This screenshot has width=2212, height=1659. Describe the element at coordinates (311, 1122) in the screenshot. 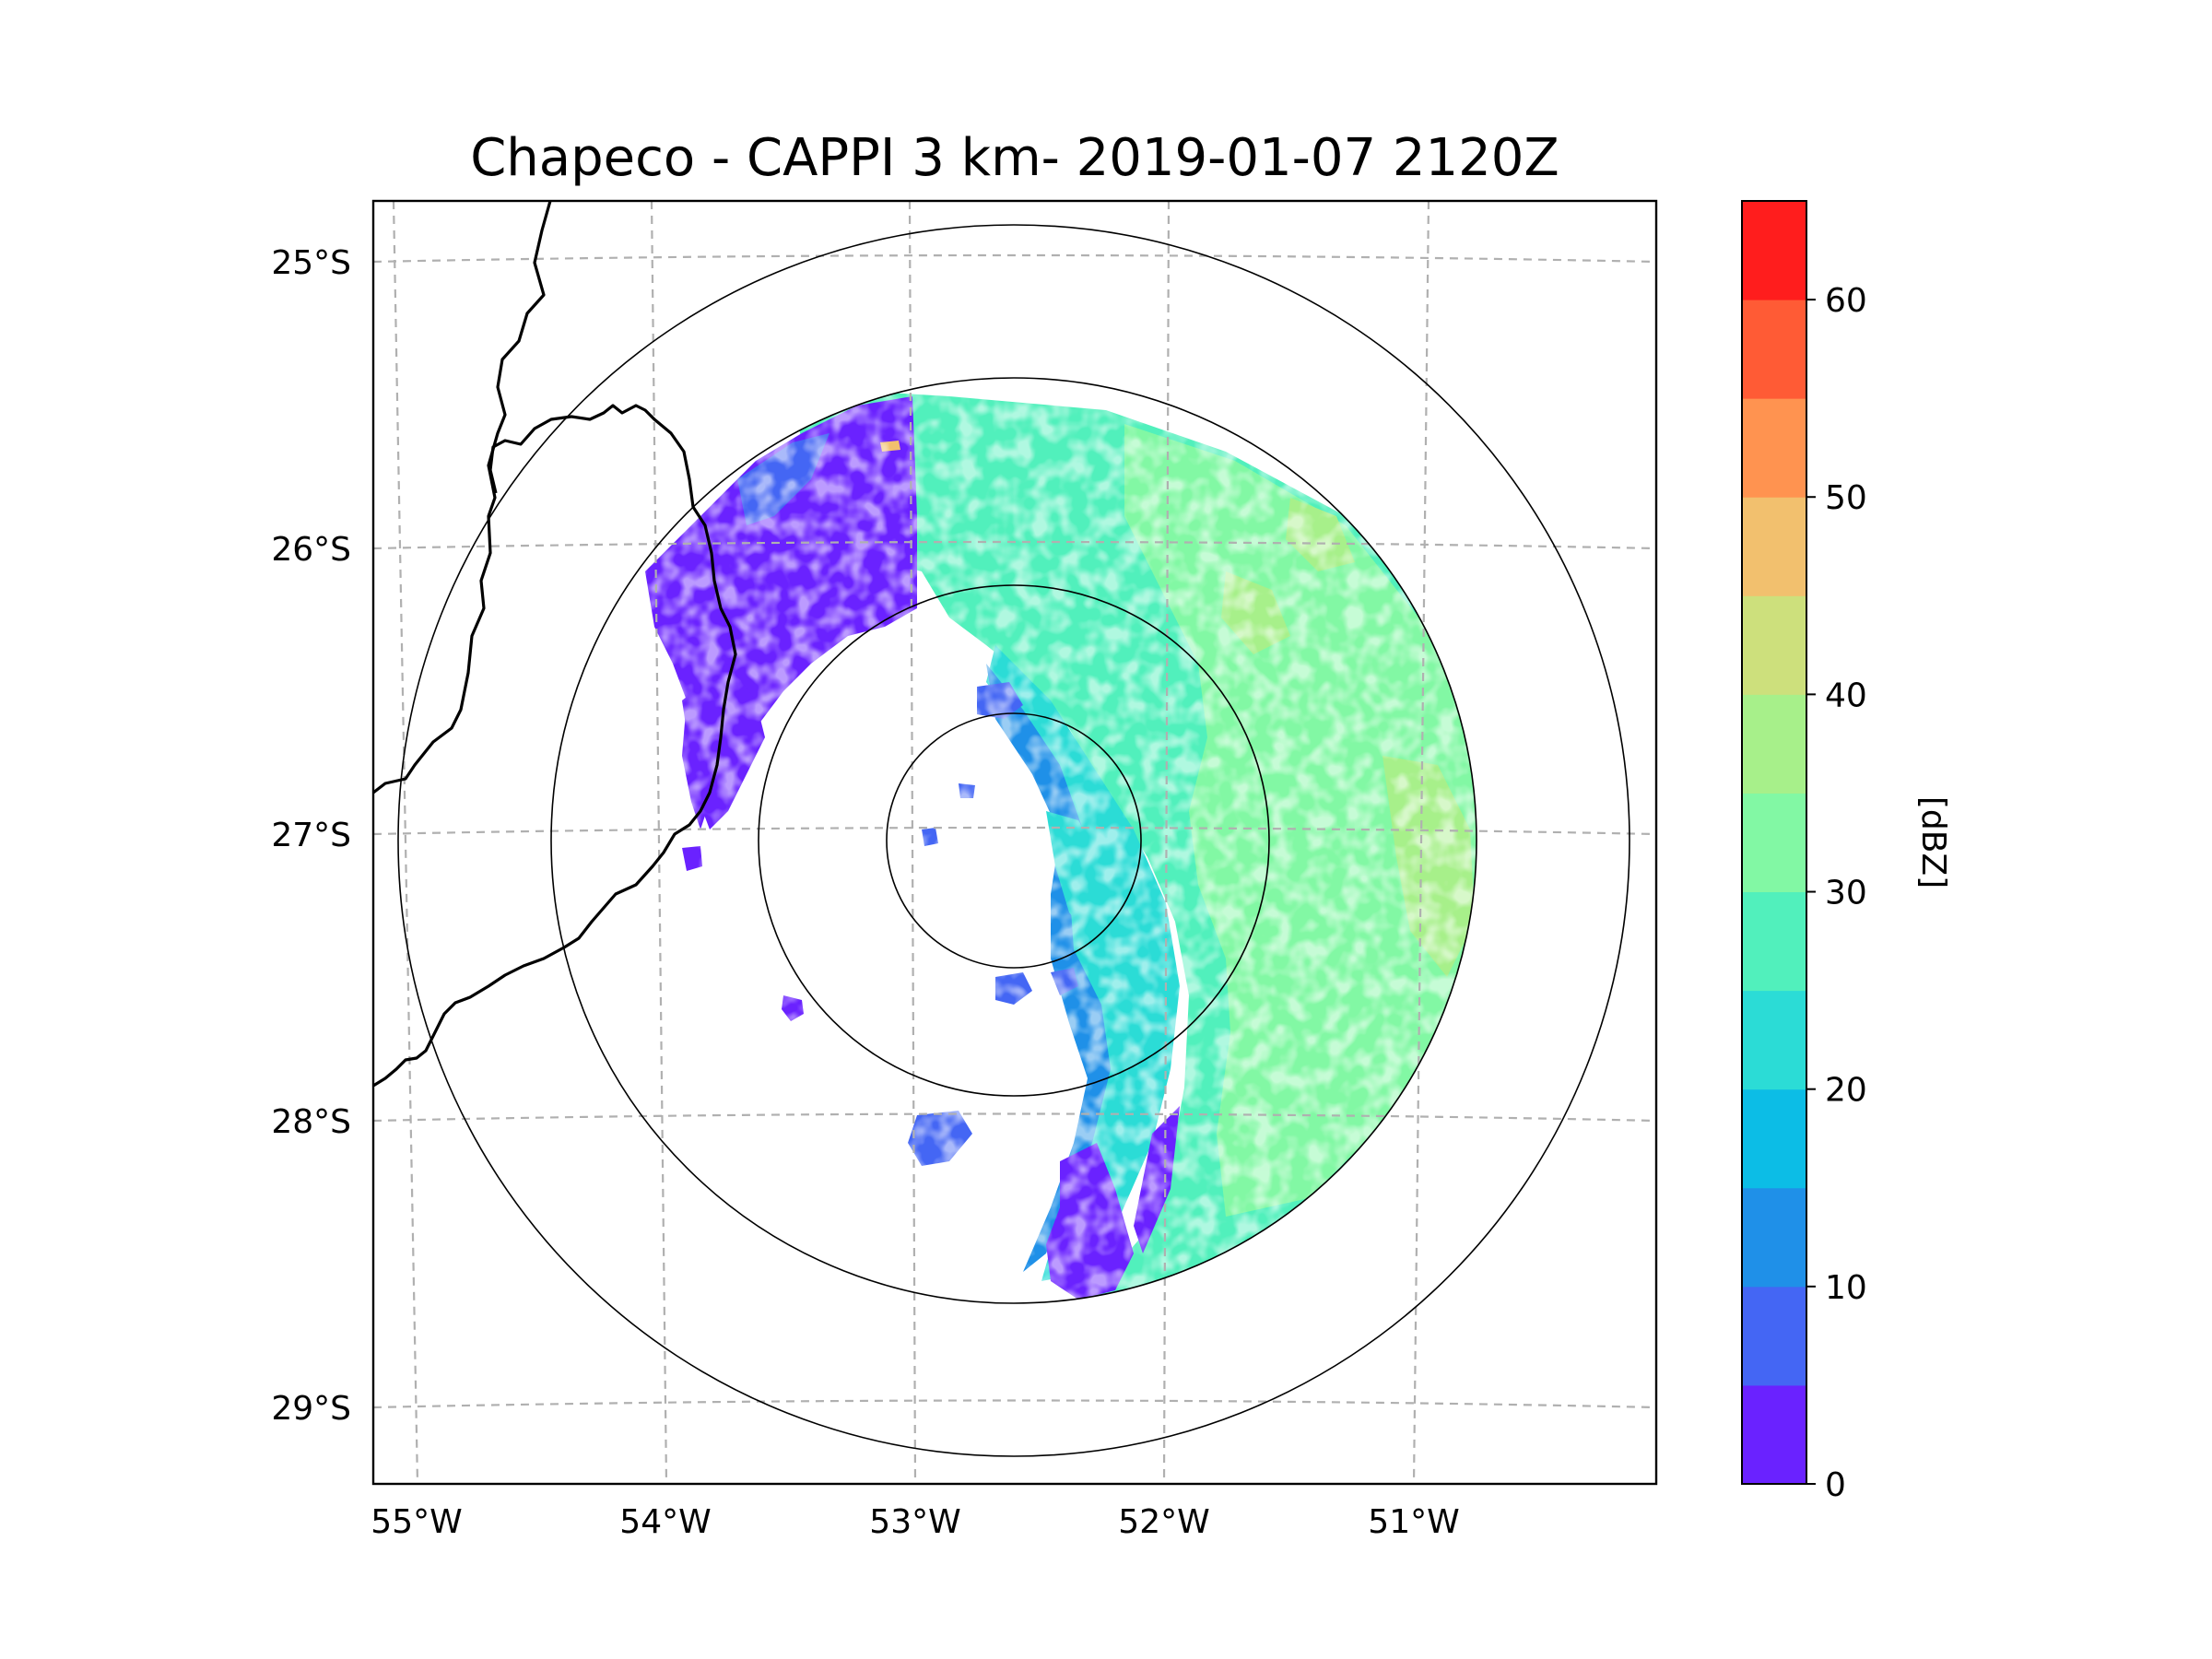

I see `lat-label-28s: 28°S` at that location.